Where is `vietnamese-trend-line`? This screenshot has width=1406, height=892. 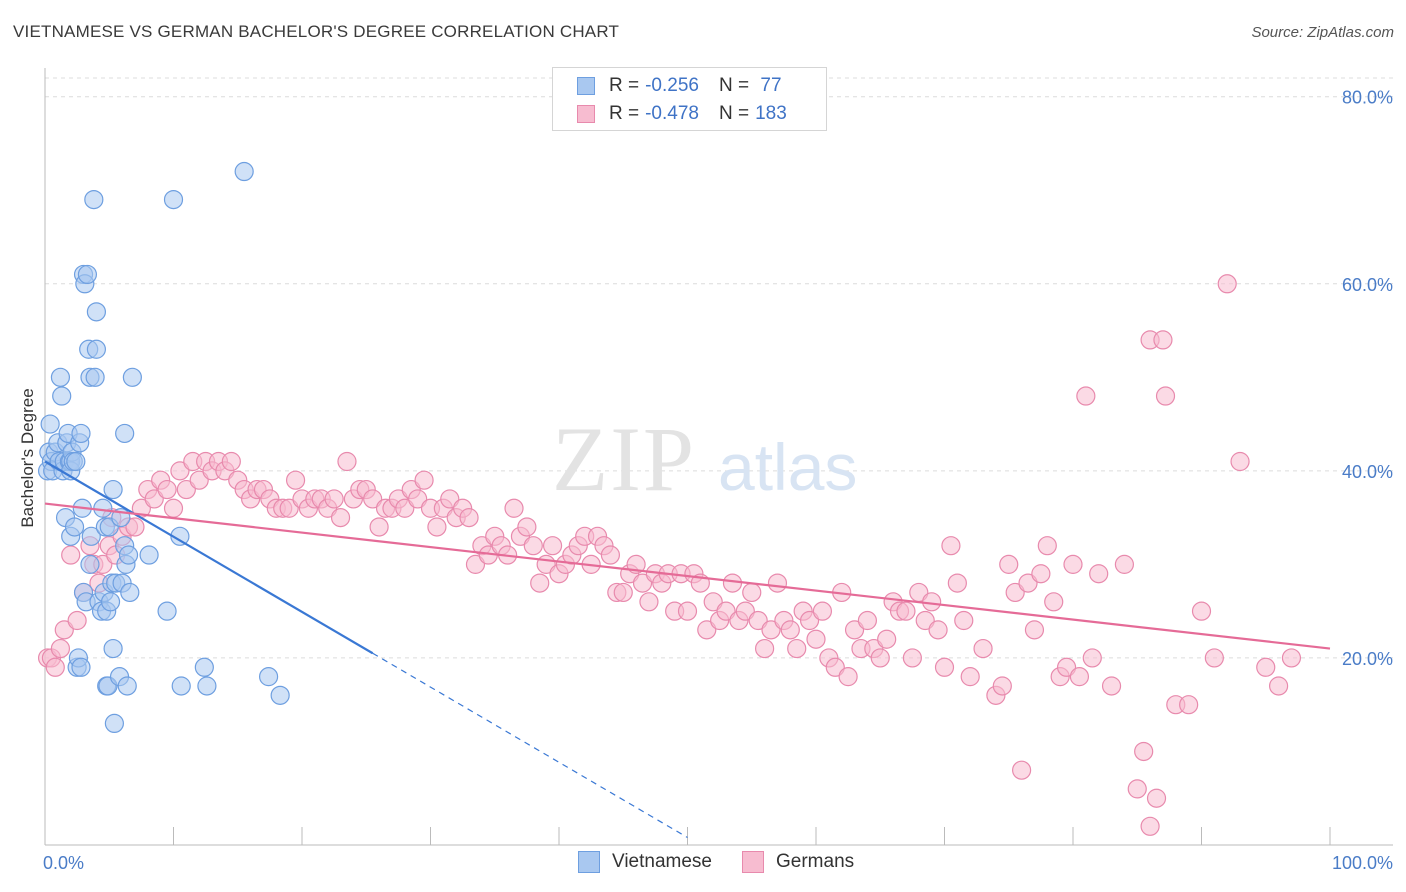 vietnamese-trend-line is located at coordinates (209, 557).